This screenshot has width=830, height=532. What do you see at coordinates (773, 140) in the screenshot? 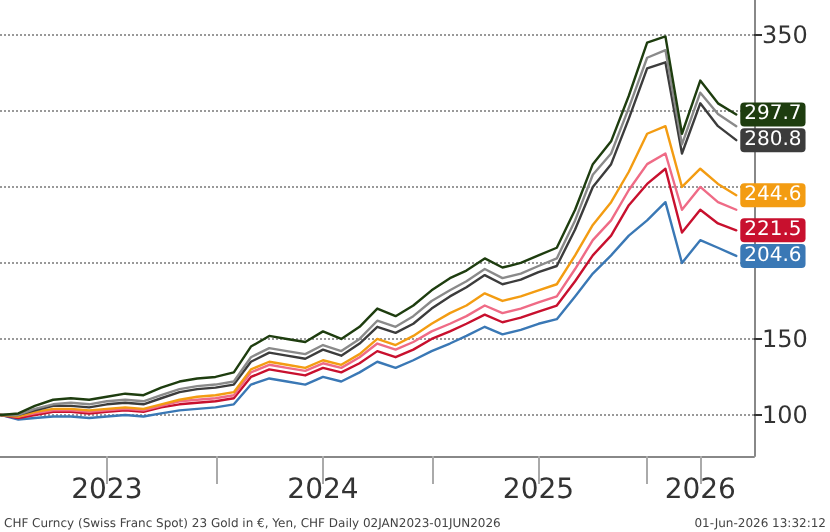
I see `data-label: 280.8` at bounding box center [773, 140].